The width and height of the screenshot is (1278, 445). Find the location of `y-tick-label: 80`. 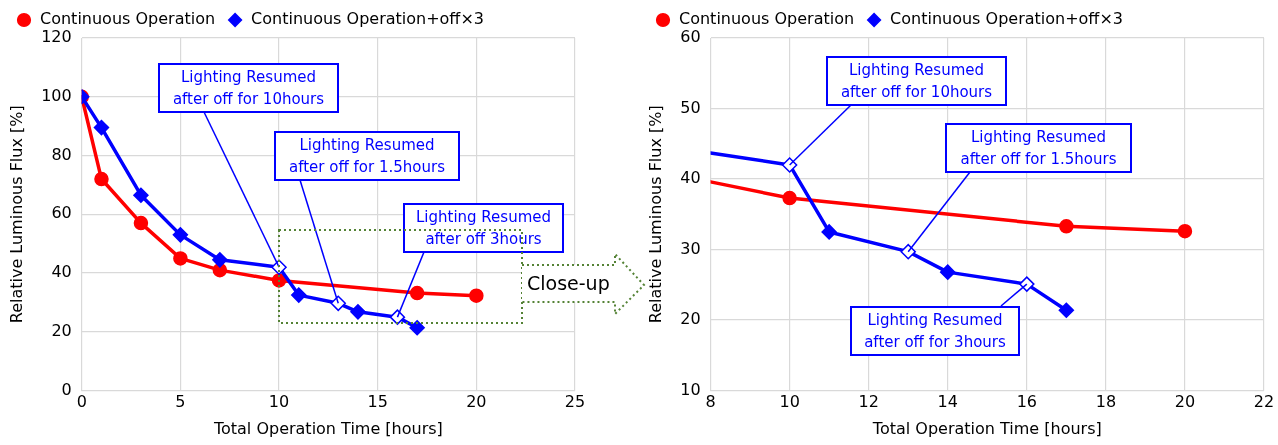

y-tick-label: 80 is located at coordinates (61, 154).